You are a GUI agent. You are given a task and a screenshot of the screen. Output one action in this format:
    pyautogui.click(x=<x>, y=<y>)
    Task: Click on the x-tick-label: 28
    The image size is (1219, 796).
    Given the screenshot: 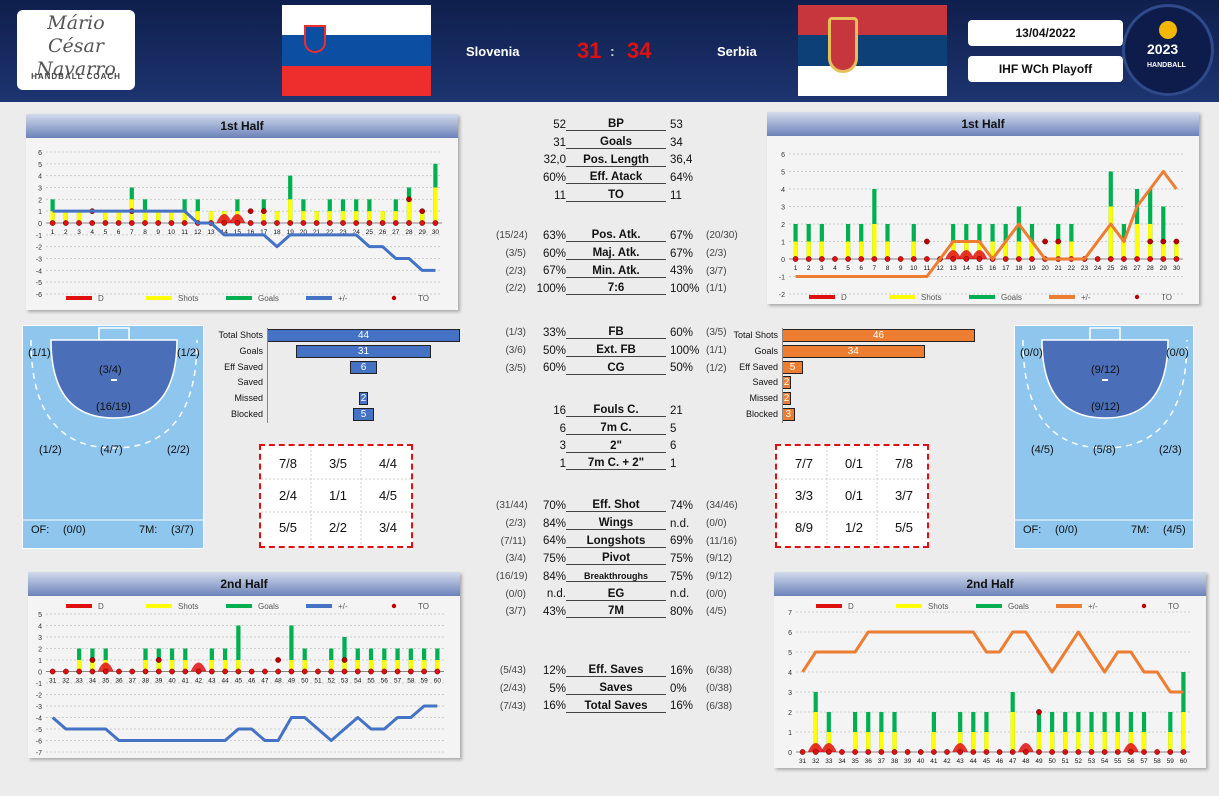 What is the action you would take?
    pyautogui.click(x=1151, y=268)
    